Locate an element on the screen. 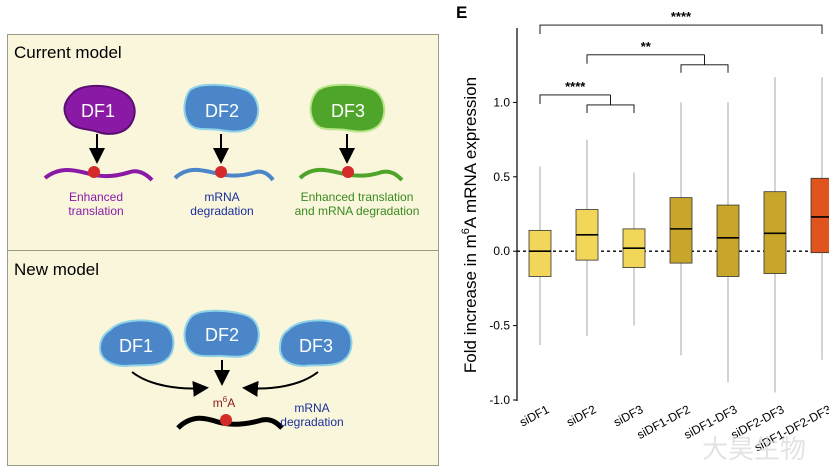 Image resolution: width=829 pixels, height=473 pixels. box-siDF1 is located at coordinates (540, 253).